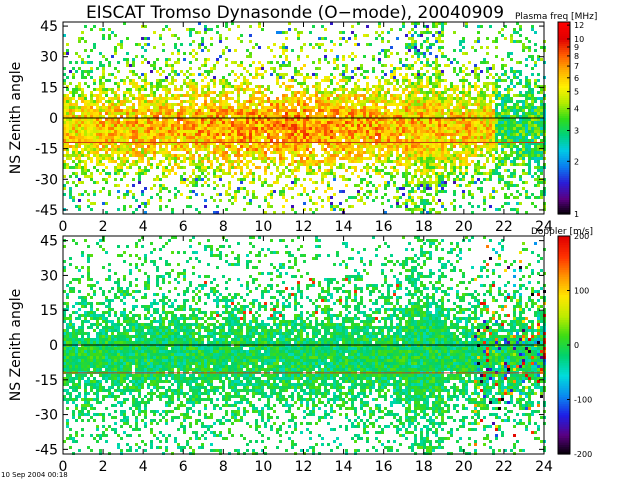 Image resolution: width=640 pixels, height=480 pixels. What do you see at coordinates (46, 180) in the screenshot?
I see `y-tick-label: -30` at bounding box center [46, 180].